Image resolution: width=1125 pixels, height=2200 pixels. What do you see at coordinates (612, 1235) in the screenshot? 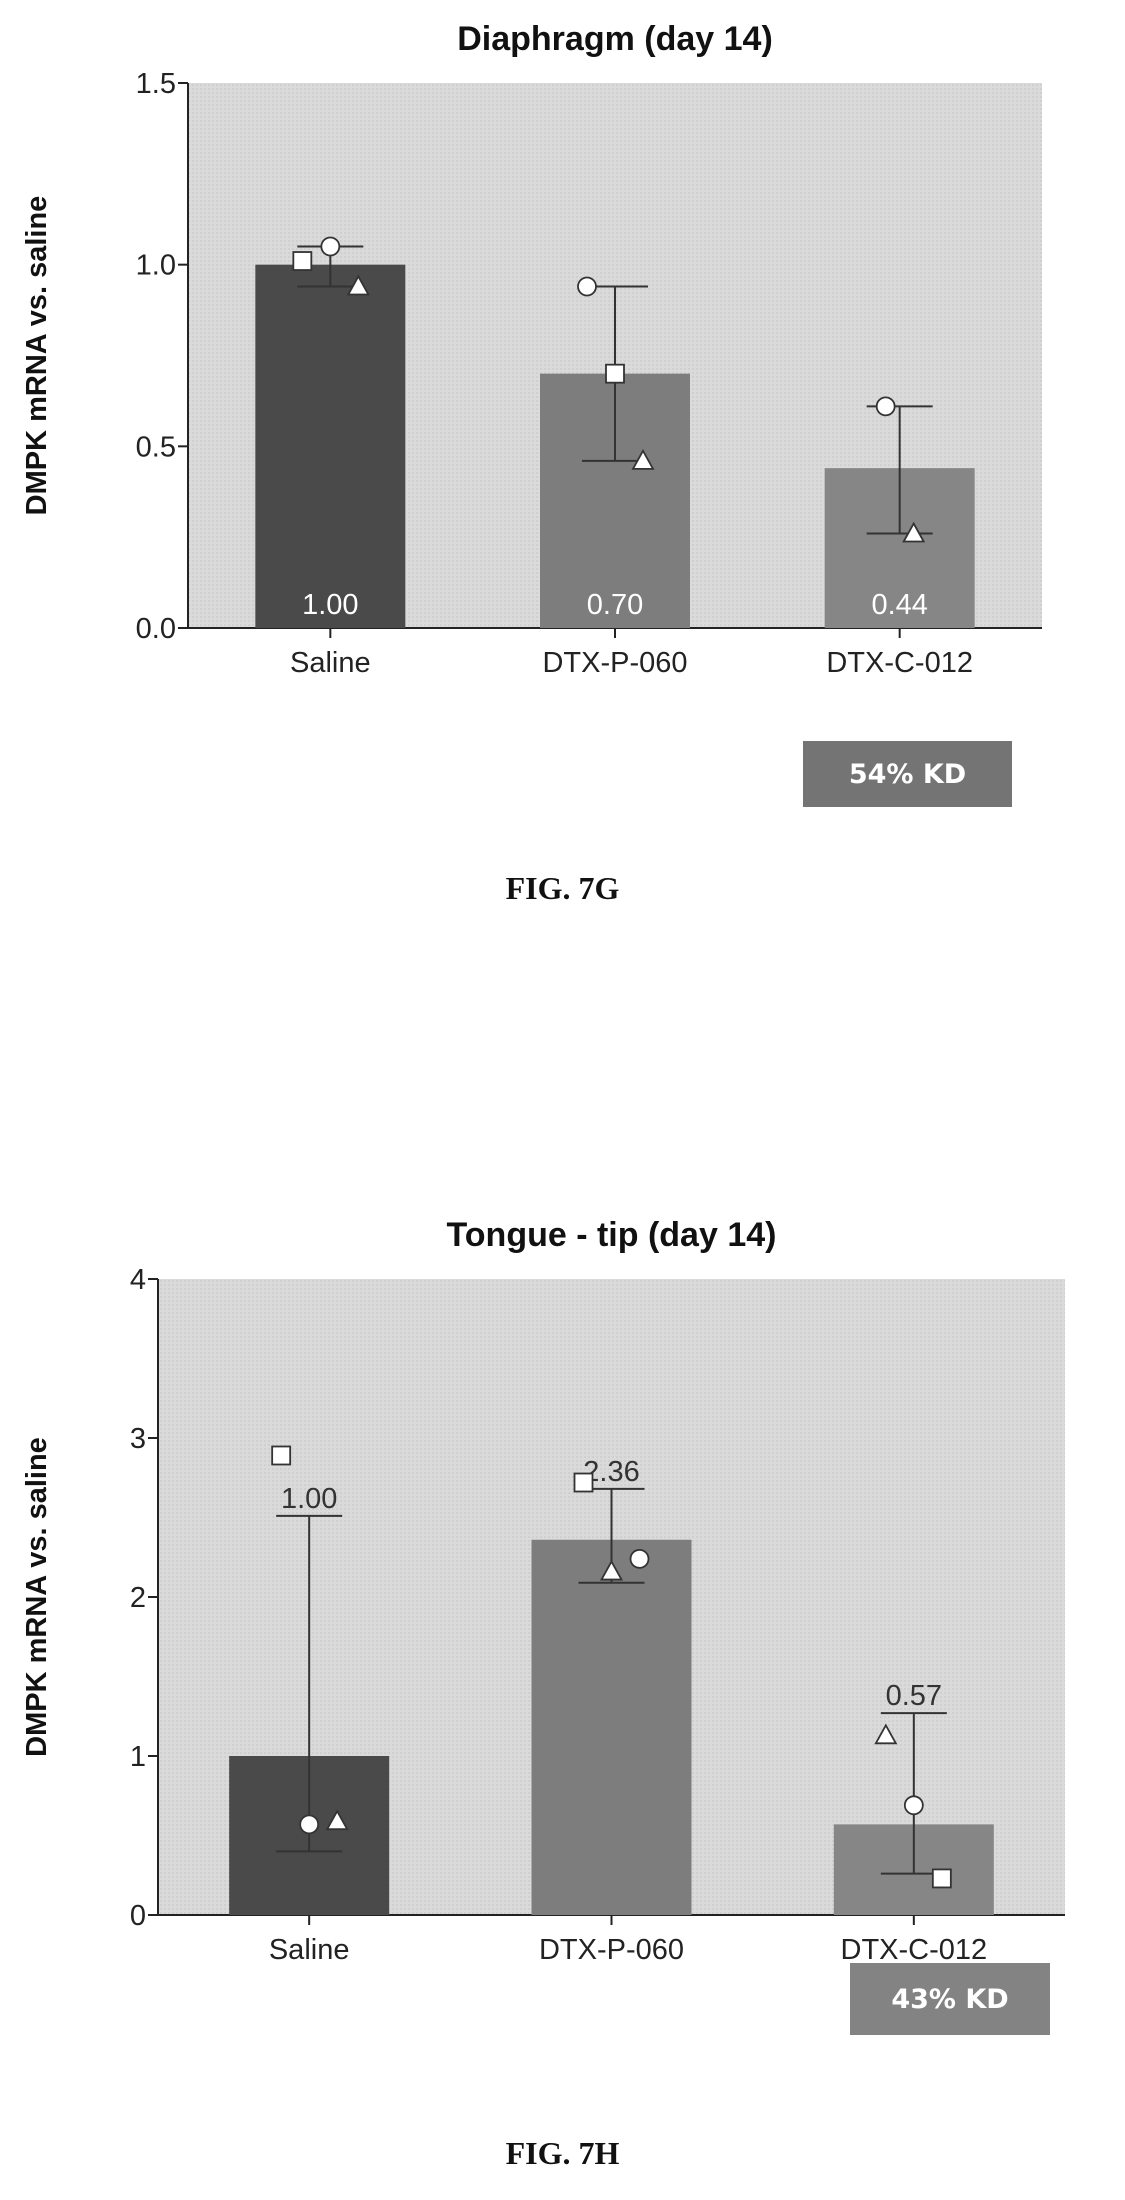
I see `chart-title: Tongue - tip (day 14)` at bounding box center [612, 1235].